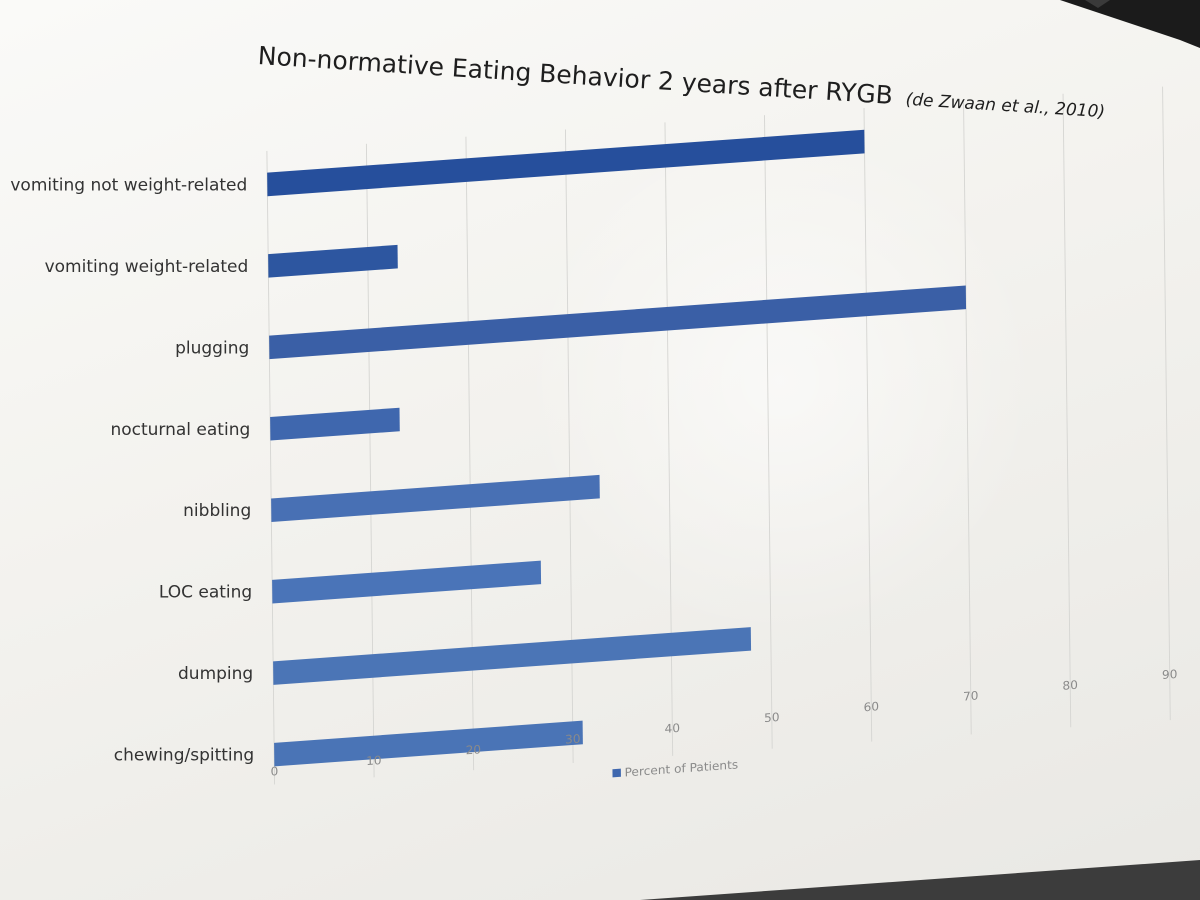 This screenshot has height=900, width=1200. I want to click on x-tick-label: 60, so click(871, 706).